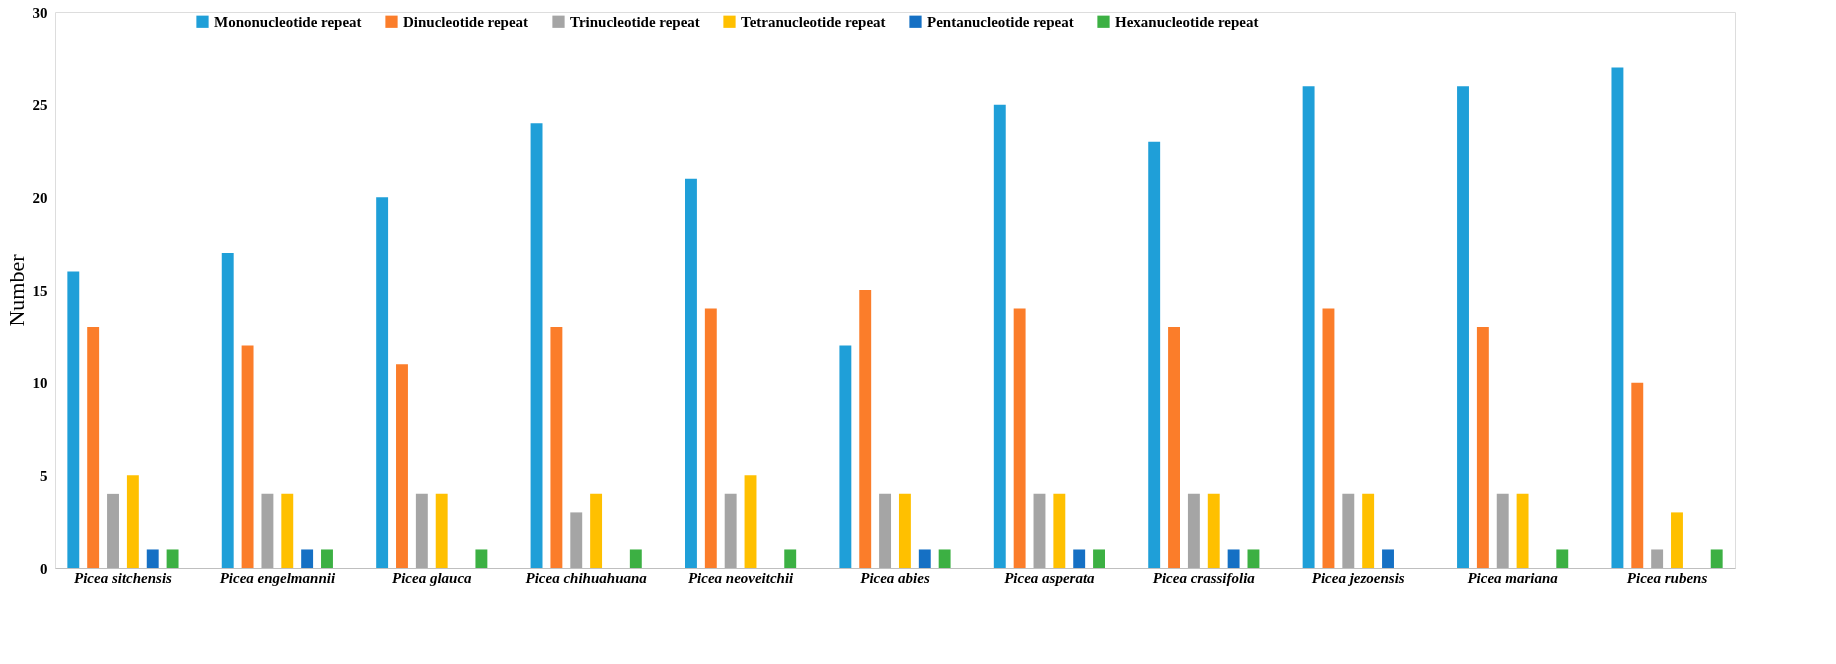 Image resolution: width=1836 pixels, height=664 pixels. What do you see at coordinates (16, 290) in the screenshot?
I see `y-axis-title: Number` at bounding box center [16, 290].